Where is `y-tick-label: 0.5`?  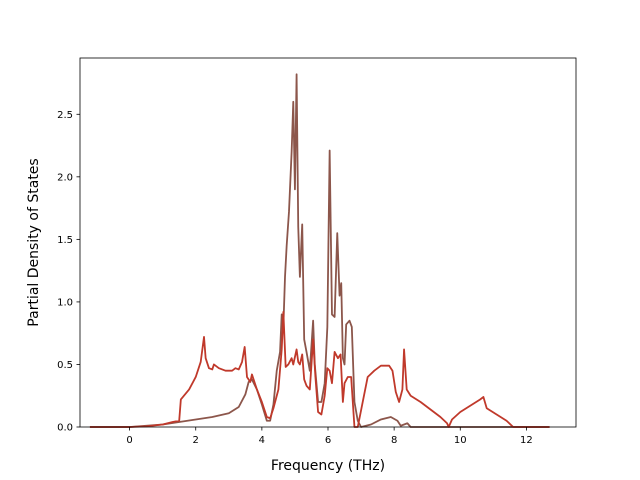
y-tick-label: 0.5 is located at coordinates (65, 365).